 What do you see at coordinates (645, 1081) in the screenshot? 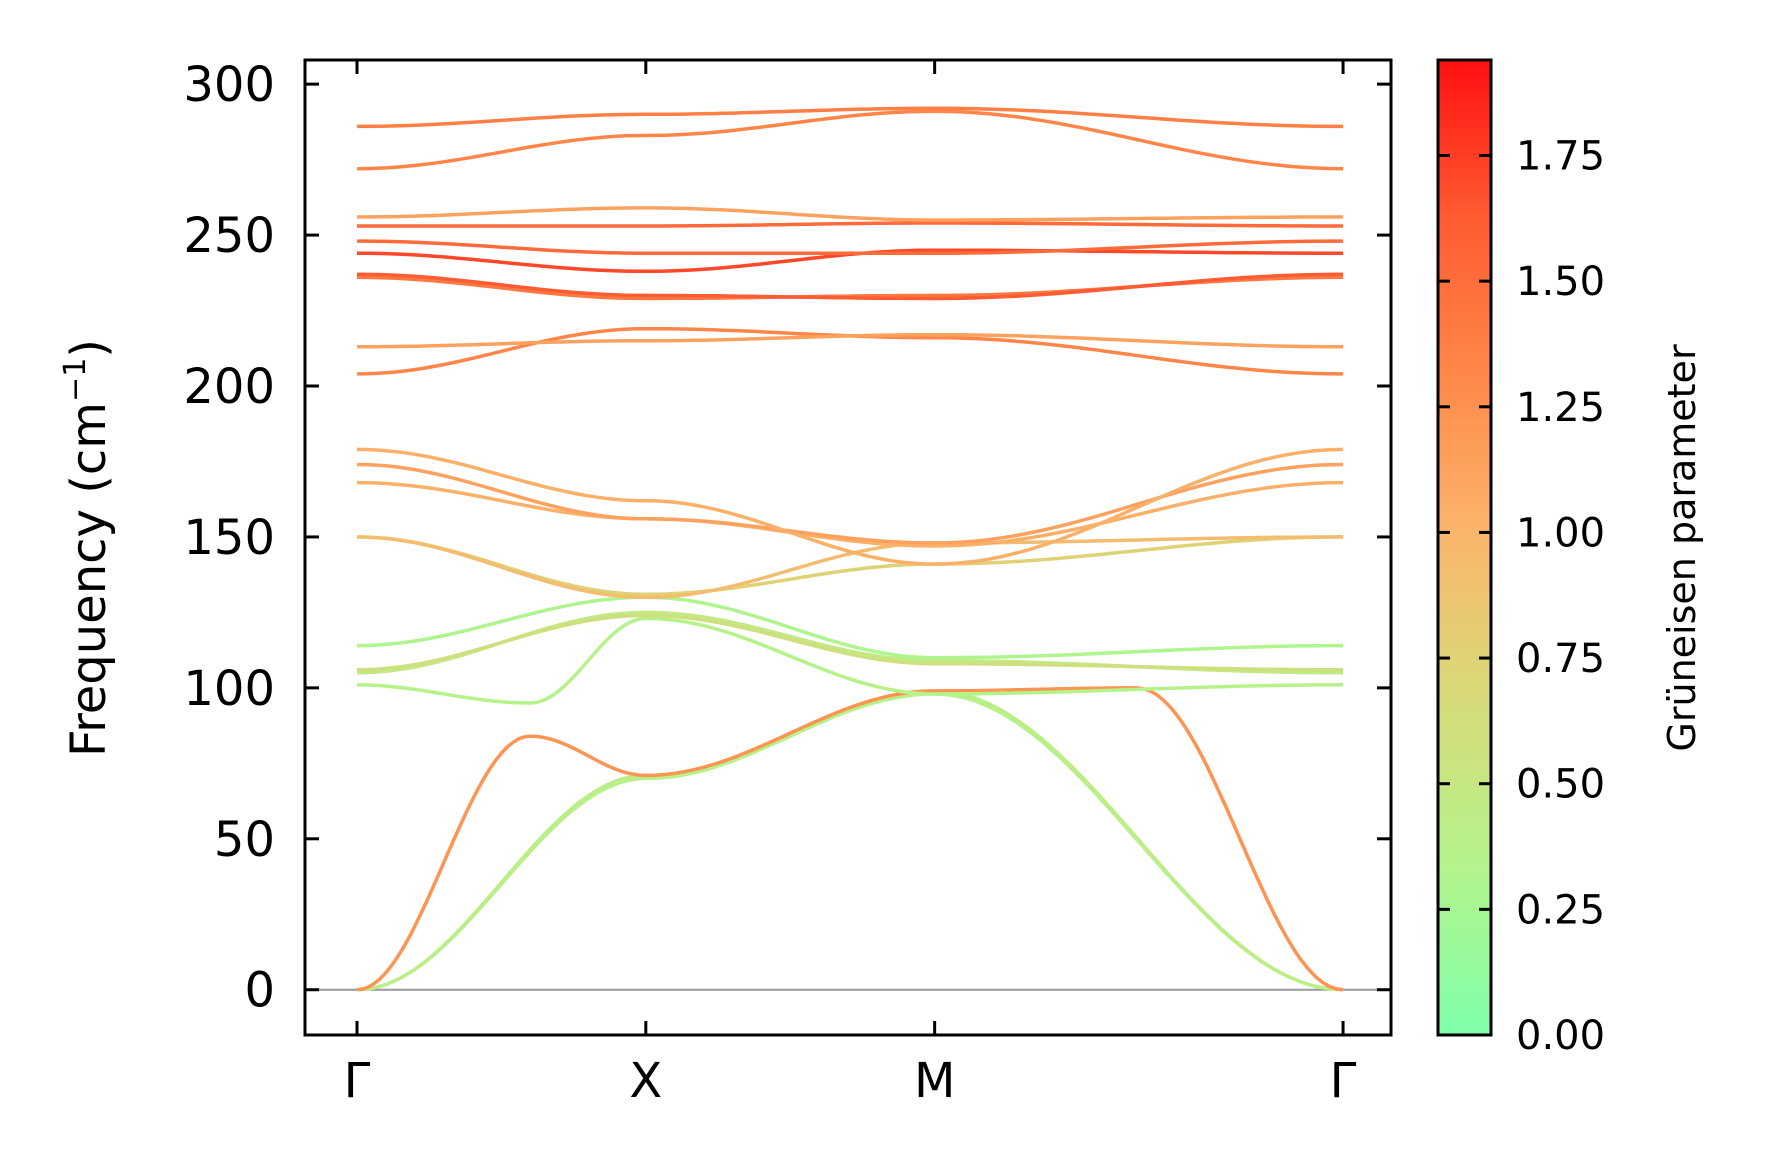
I see `x-tick-label: X` at bounding box center [645, 1081].